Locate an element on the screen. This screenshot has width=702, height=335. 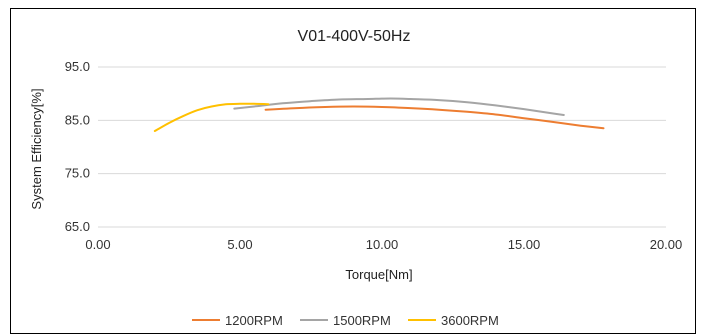
legend-label-1200rpm: 1200RPM is located at coordinates (254, 320).